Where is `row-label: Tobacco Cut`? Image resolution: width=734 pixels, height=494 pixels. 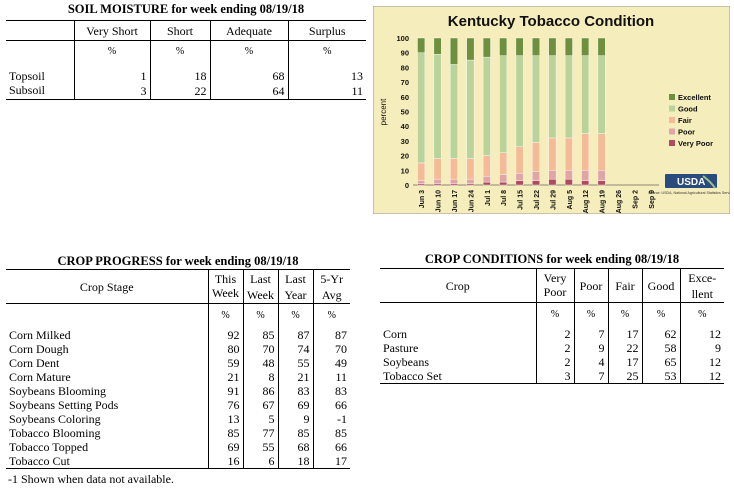
row-label: Tobacco Cut is located at coordinates (107, 461).